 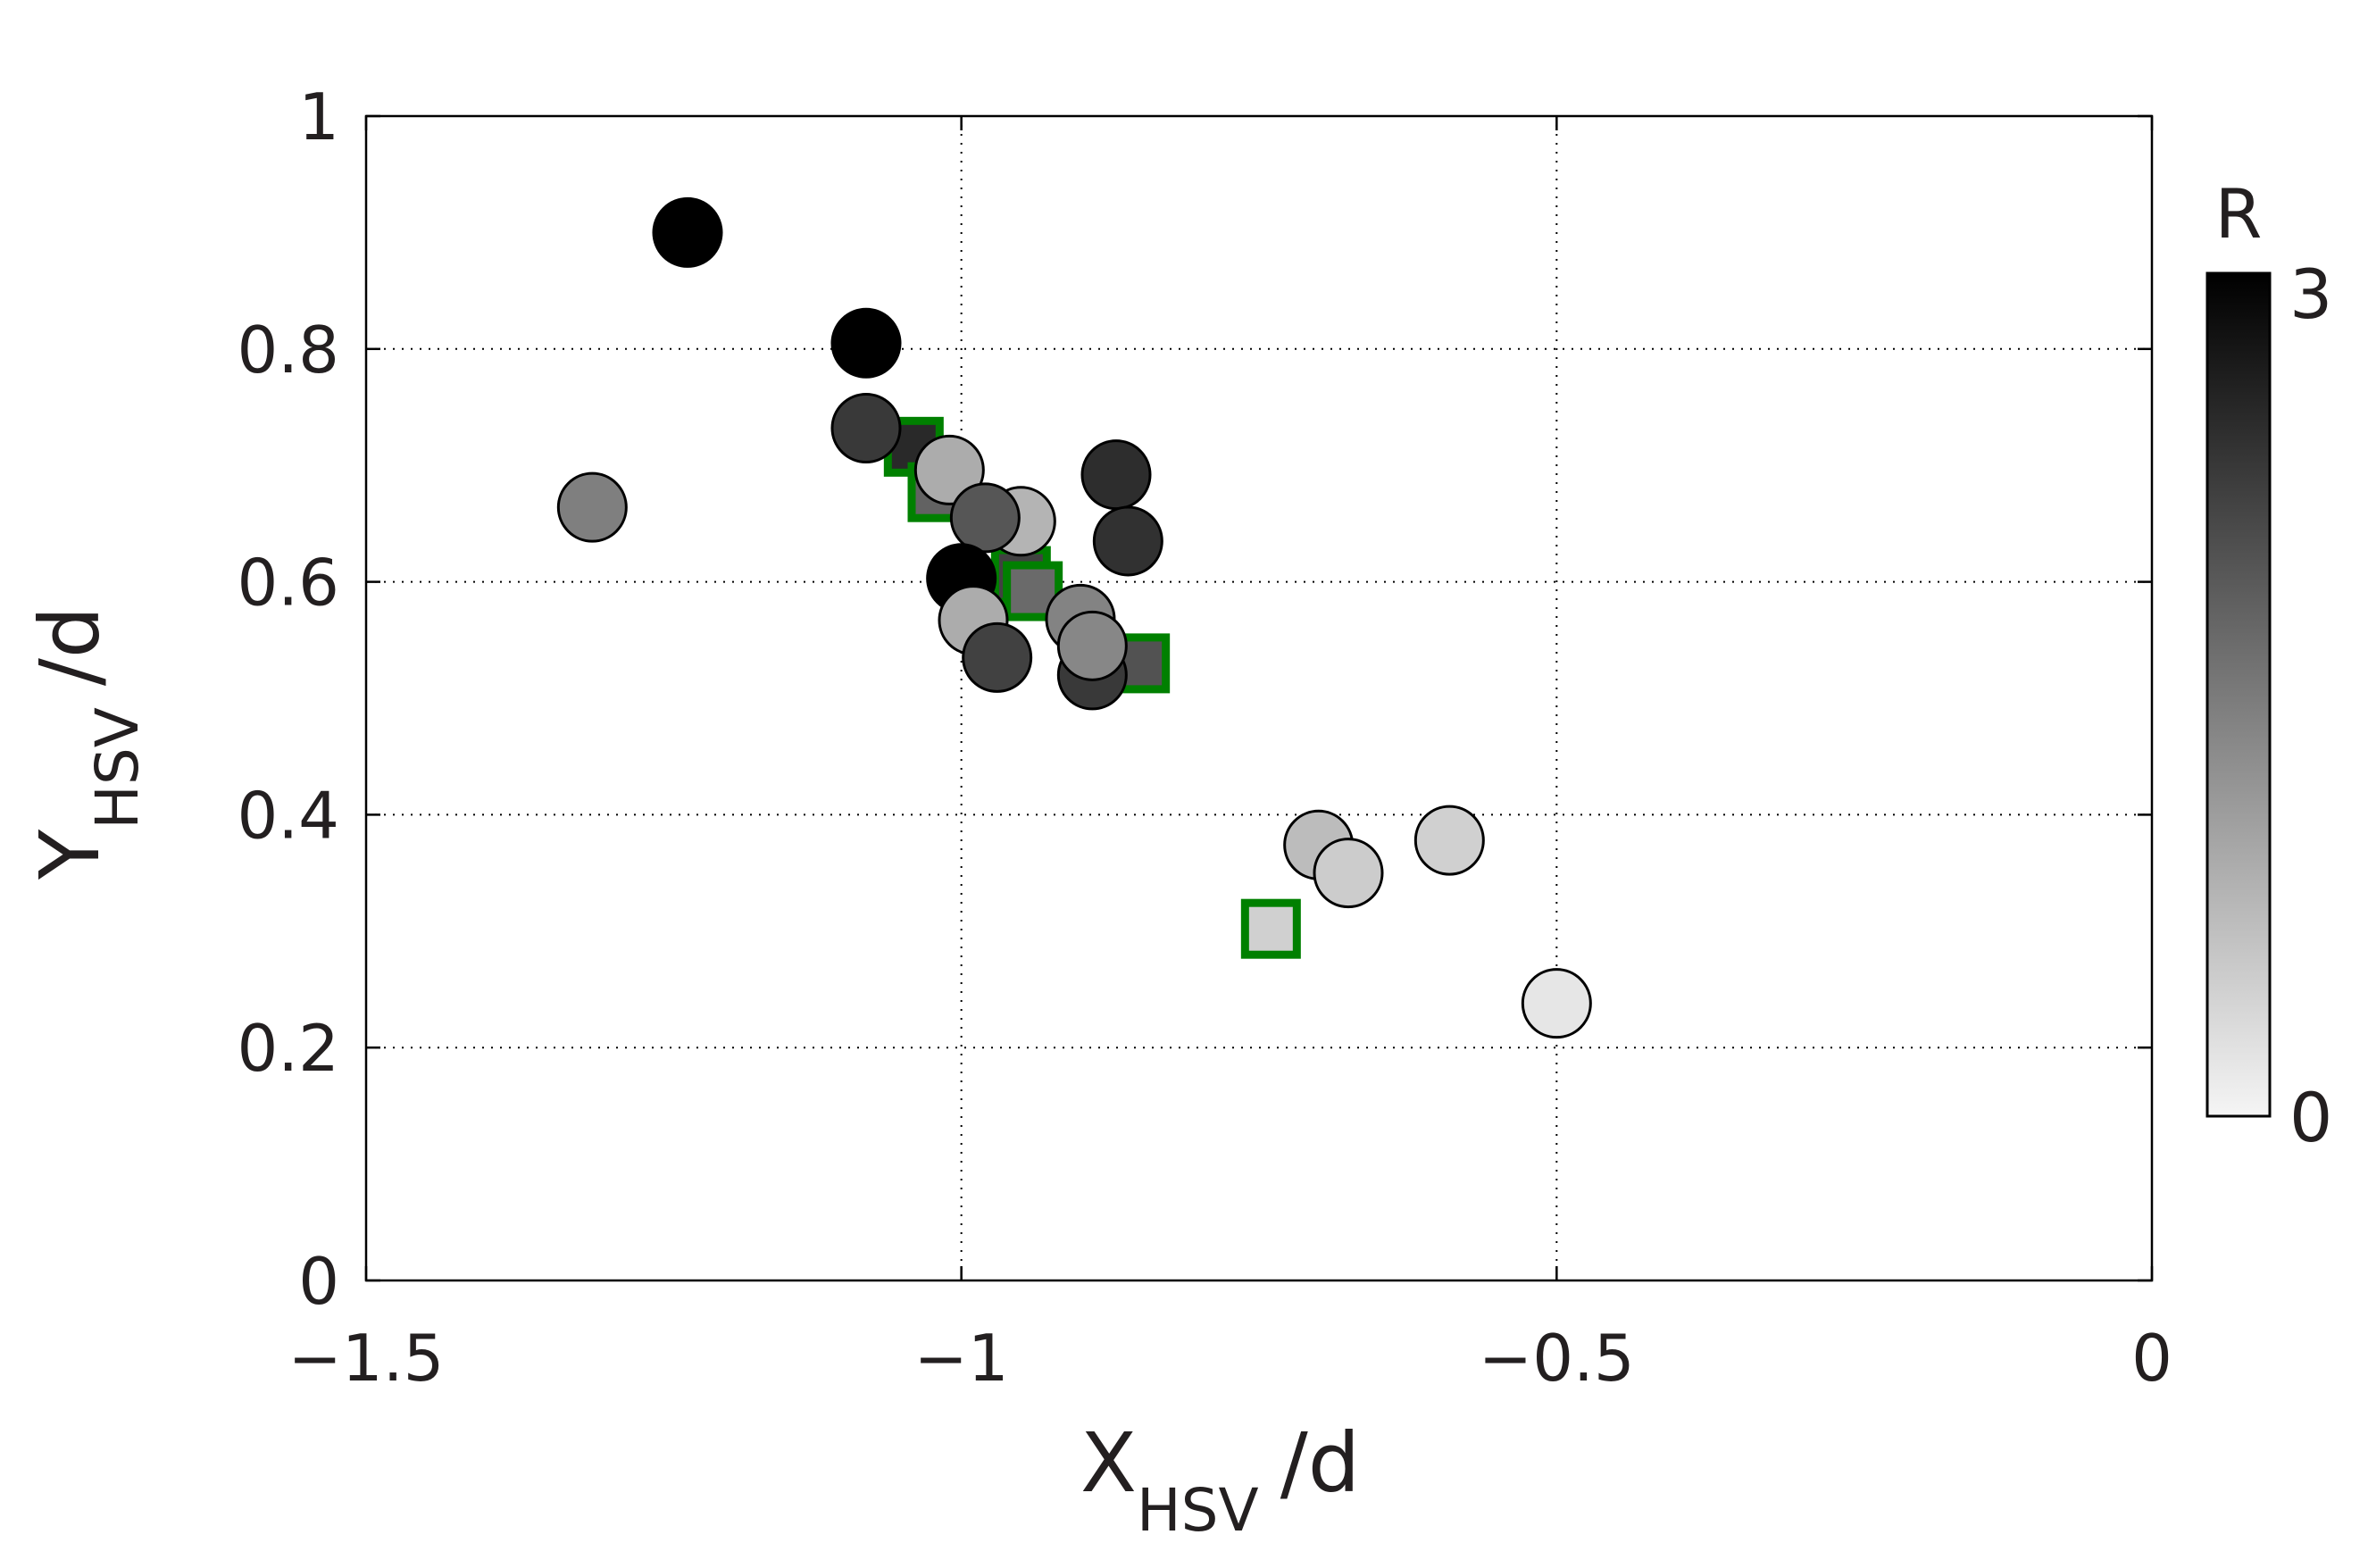 I want to click on x-tick-label: −1.5, so click(x=367, y=1358).